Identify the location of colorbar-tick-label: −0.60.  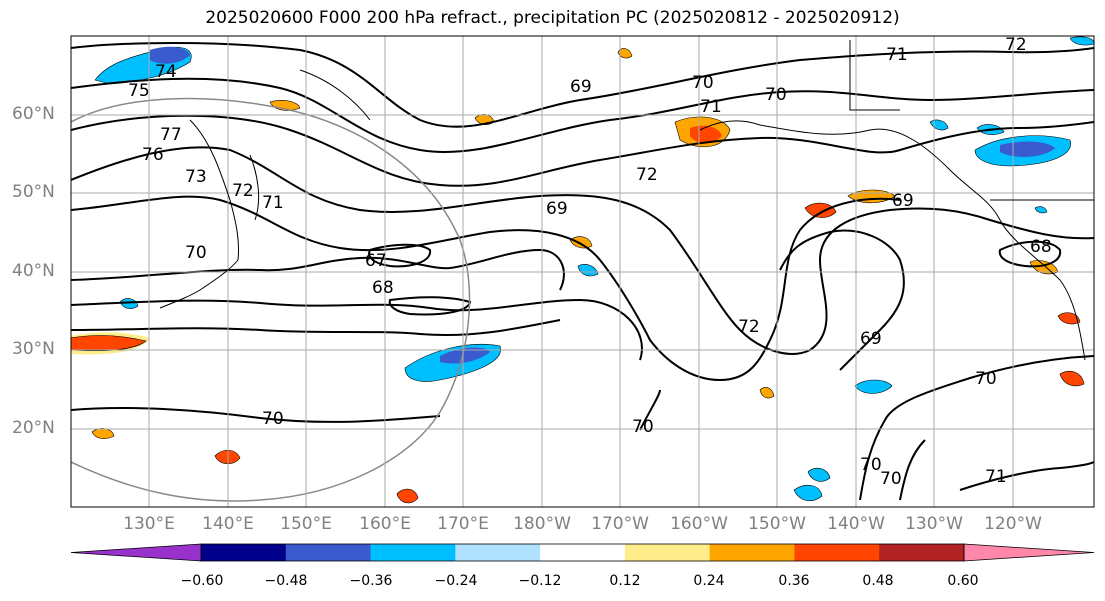
(202, 581).